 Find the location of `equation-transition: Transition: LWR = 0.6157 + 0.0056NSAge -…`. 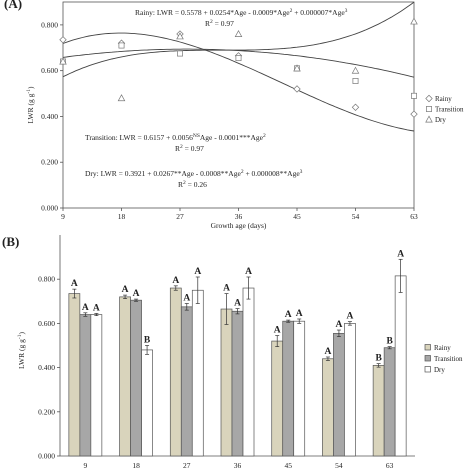

equation-transition: Transition: LWR = 0.6157 + 0.0056NSAge -… is located at coordinates (175, 137).